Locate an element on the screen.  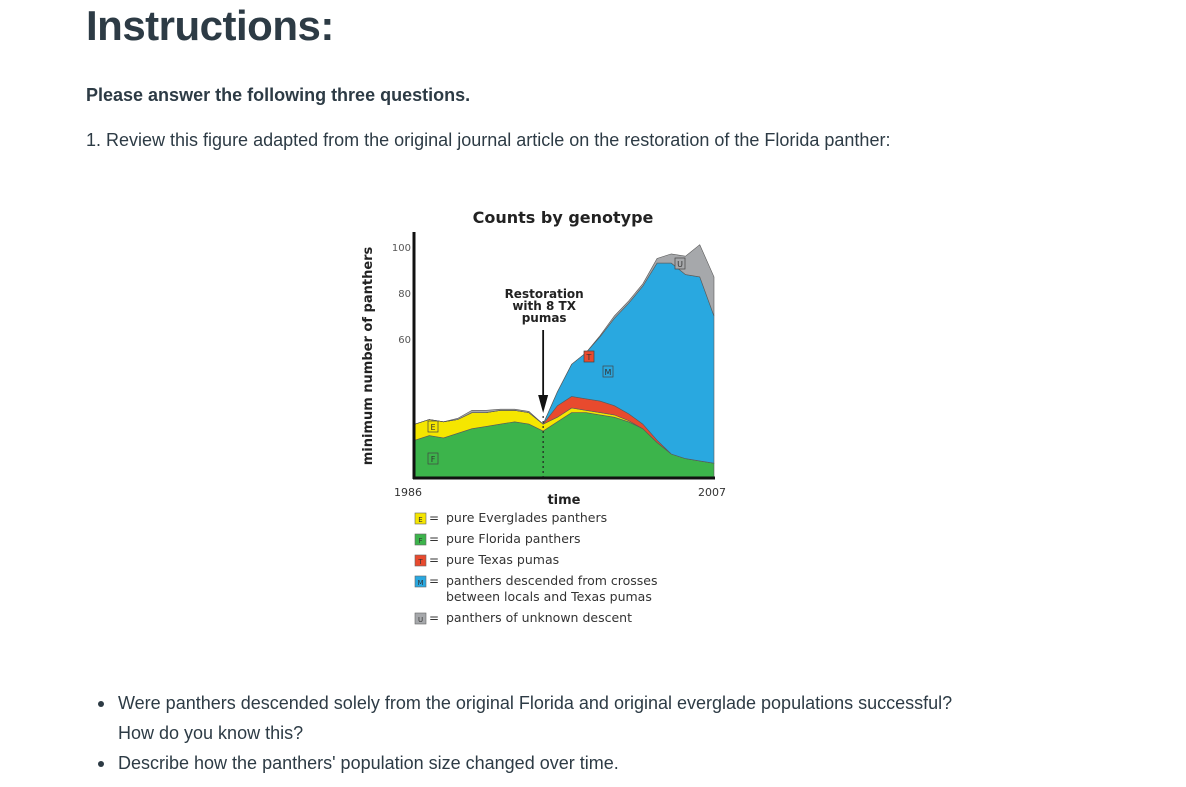
legend-item-F: F = pure Florida panthers is located at coordinates (497, 538).